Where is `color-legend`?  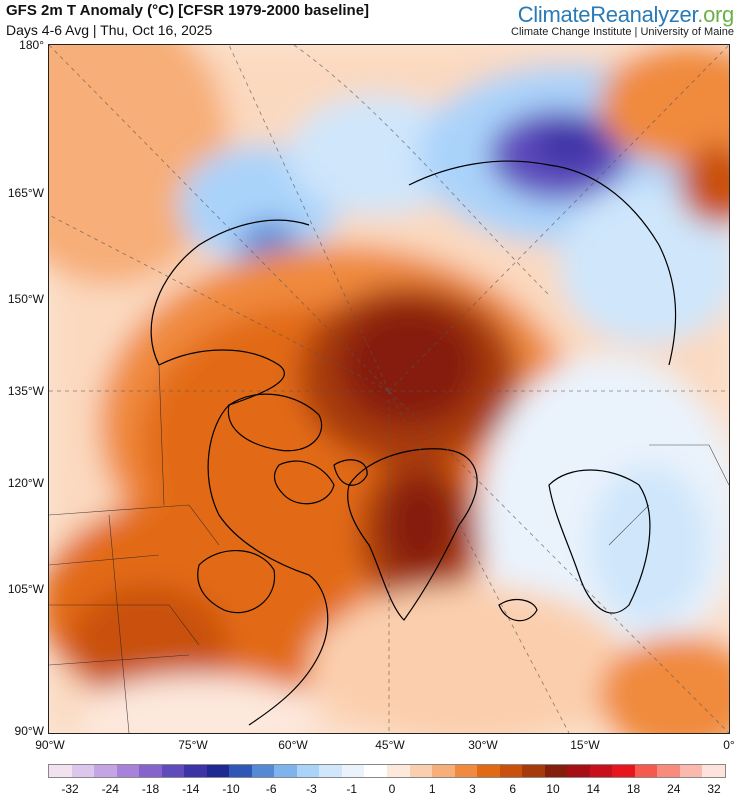 color-legend is located at coordinates (387, 771).